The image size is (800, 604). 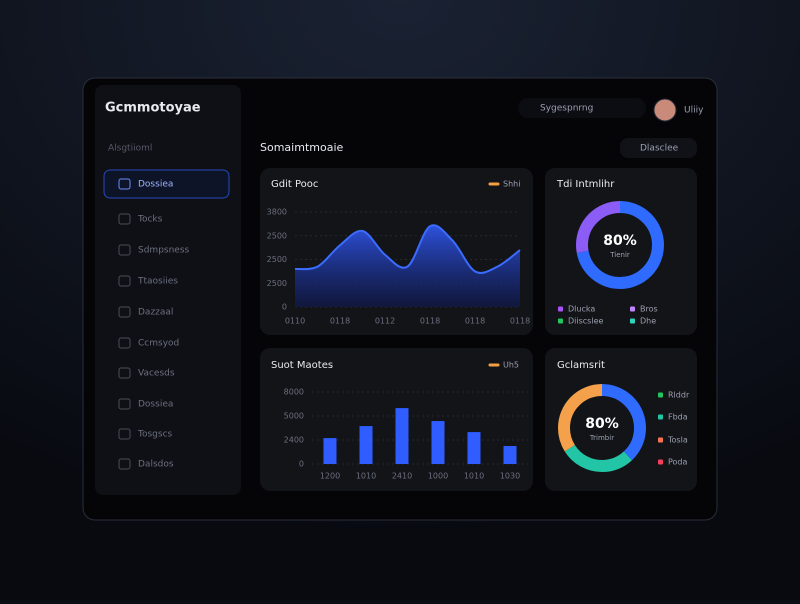 I want to click on area, so click(x=407, y=266).